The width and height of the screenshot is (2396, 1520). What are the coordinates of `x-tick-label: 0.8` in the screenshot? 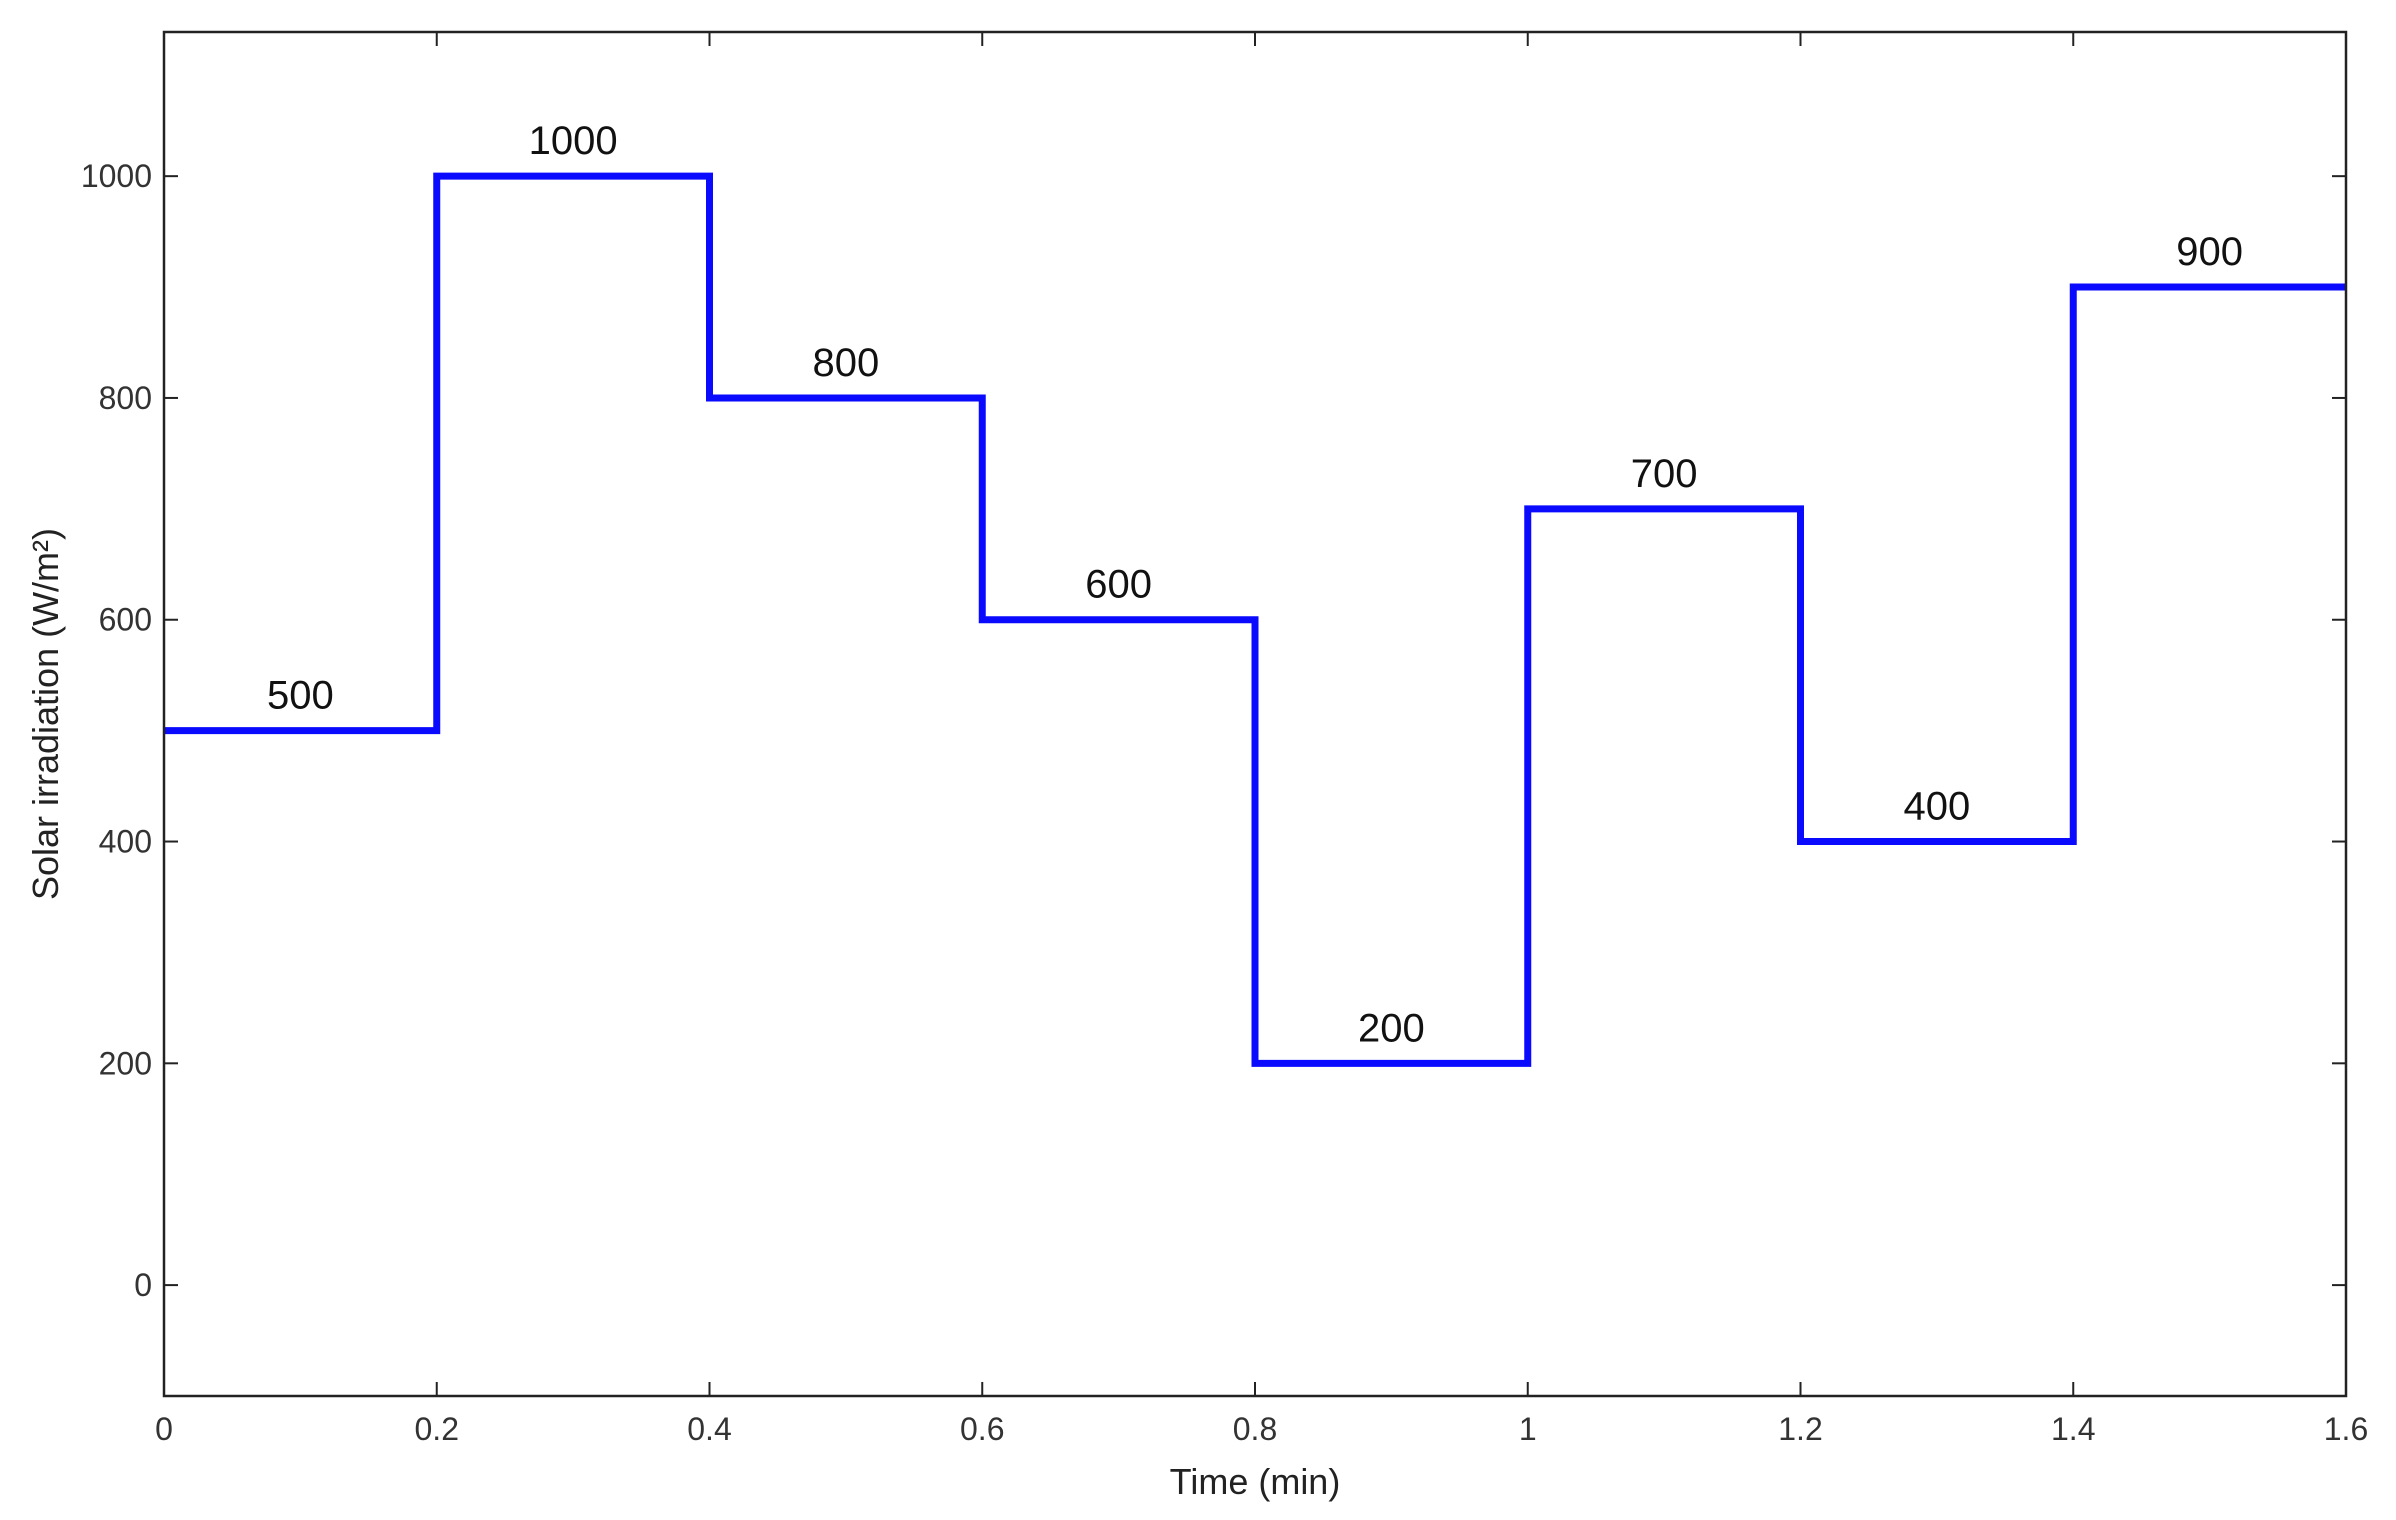 It's located at (1255, 1429).